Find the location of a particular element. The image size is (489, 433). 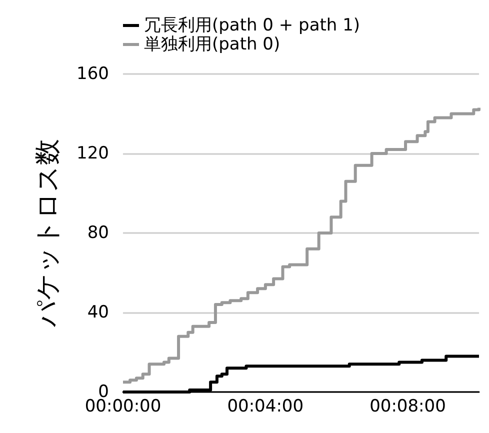

legend-label: 単独利用(path 0) is located at coordinates (212, 44).